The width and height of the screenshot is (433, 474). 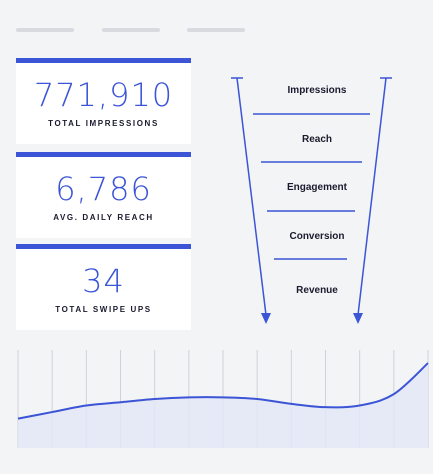 I want to click on trend-line, so click(x=223, y=391).